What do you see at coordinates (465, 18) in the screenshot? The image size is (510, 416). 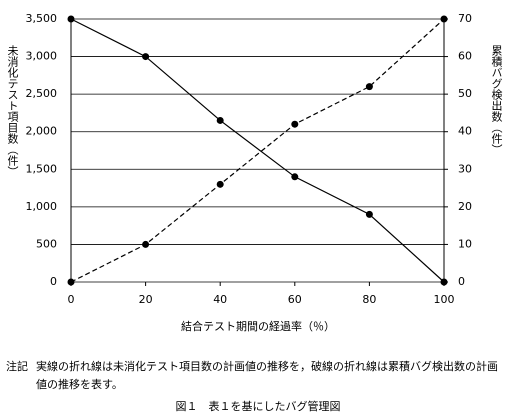 I see `y2-tick-label: 70` at bounding box center [465, 18].